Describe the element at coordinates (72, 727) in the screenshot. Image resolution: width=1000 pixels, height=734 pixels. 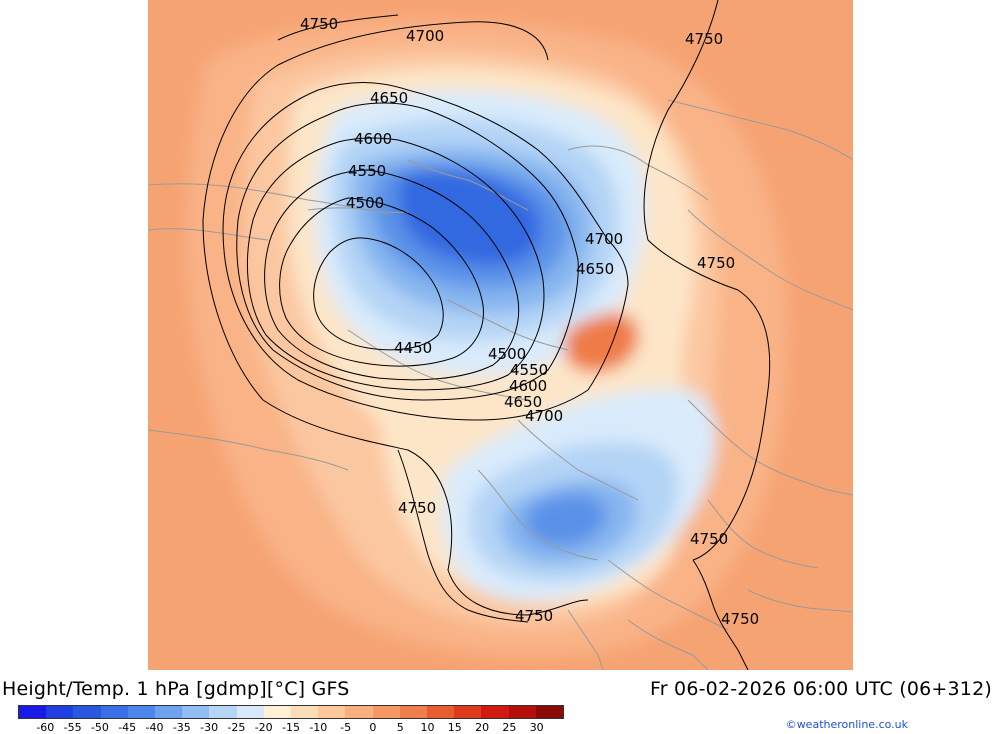
I see `colorbar-tick-label: -55` at that location.